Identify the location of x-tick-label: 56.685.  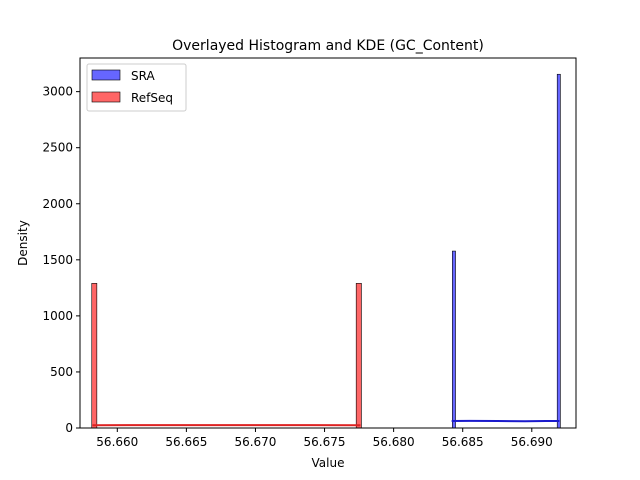
(463, 442).